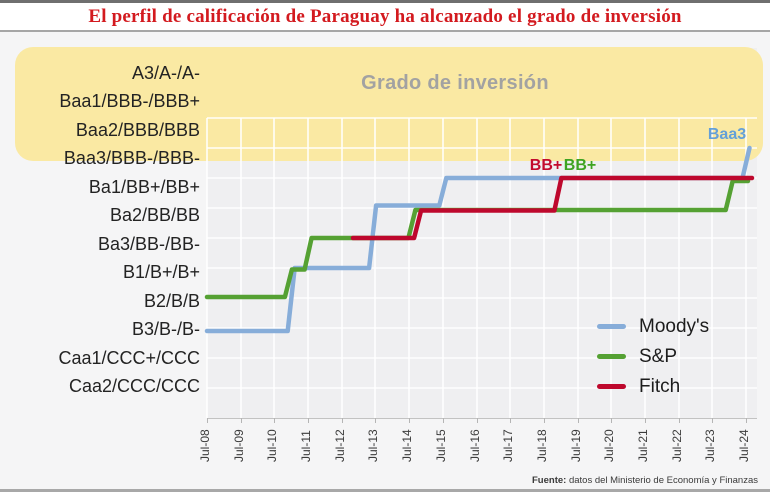 The width and height of the screenshot is (770, 492). Describe the element at coordinates (144, 186) in the screenshot. I see `y-axis-label: Ba1/BB+/BB+` at that location.